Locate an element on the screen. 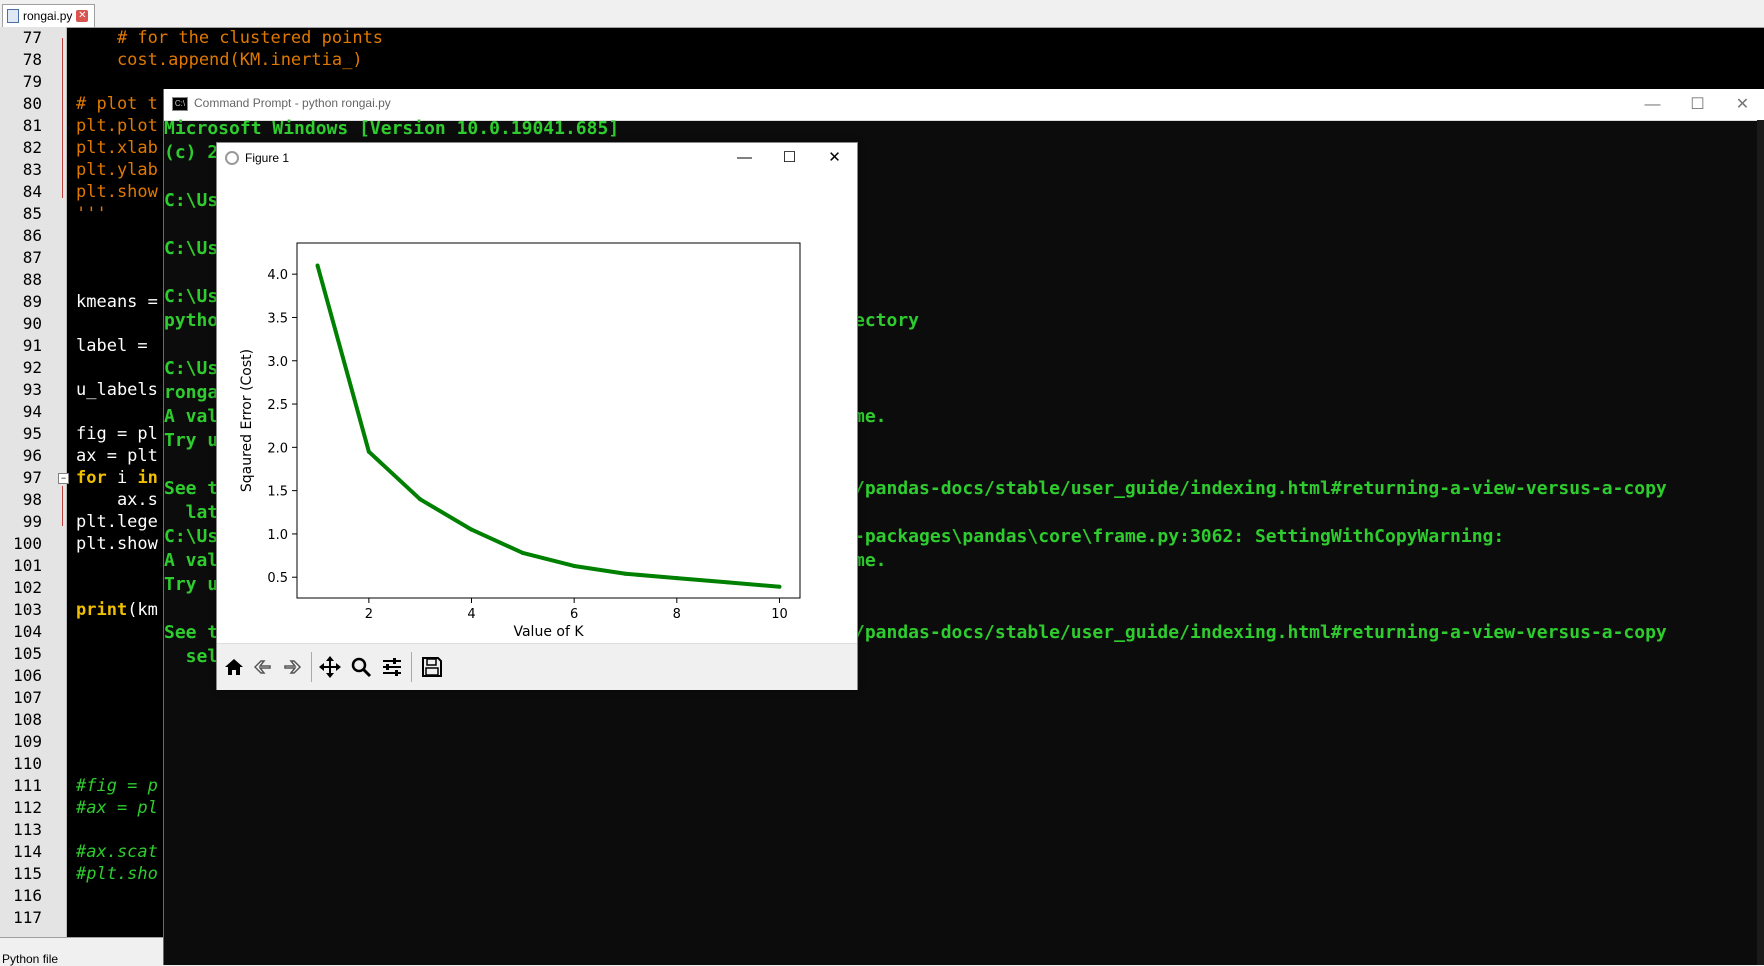  line-number: 83 is located at coordinates (32, 169).